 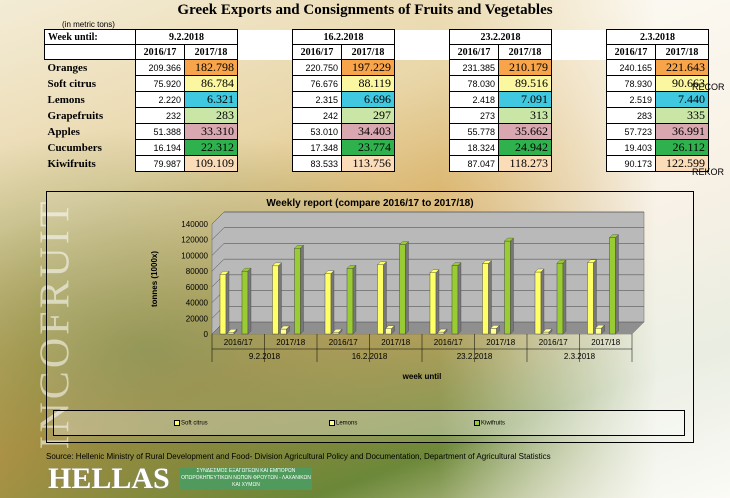 I want to click on value-2017-18: 210.179, so click(x=525, y=67).